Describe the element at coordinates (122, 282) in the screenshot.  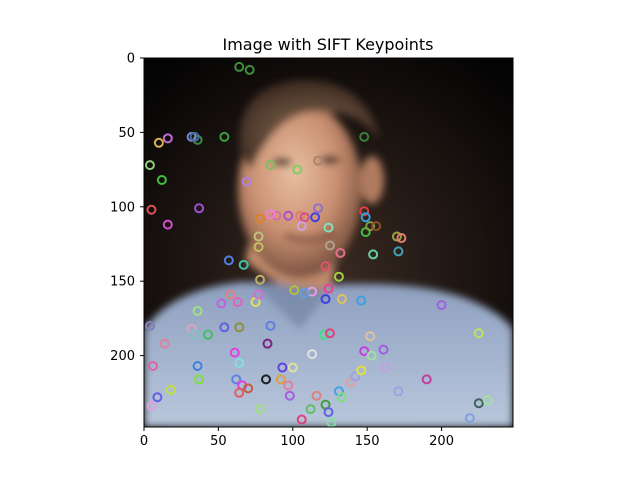
I see `y-tick-label: 150` at that location.